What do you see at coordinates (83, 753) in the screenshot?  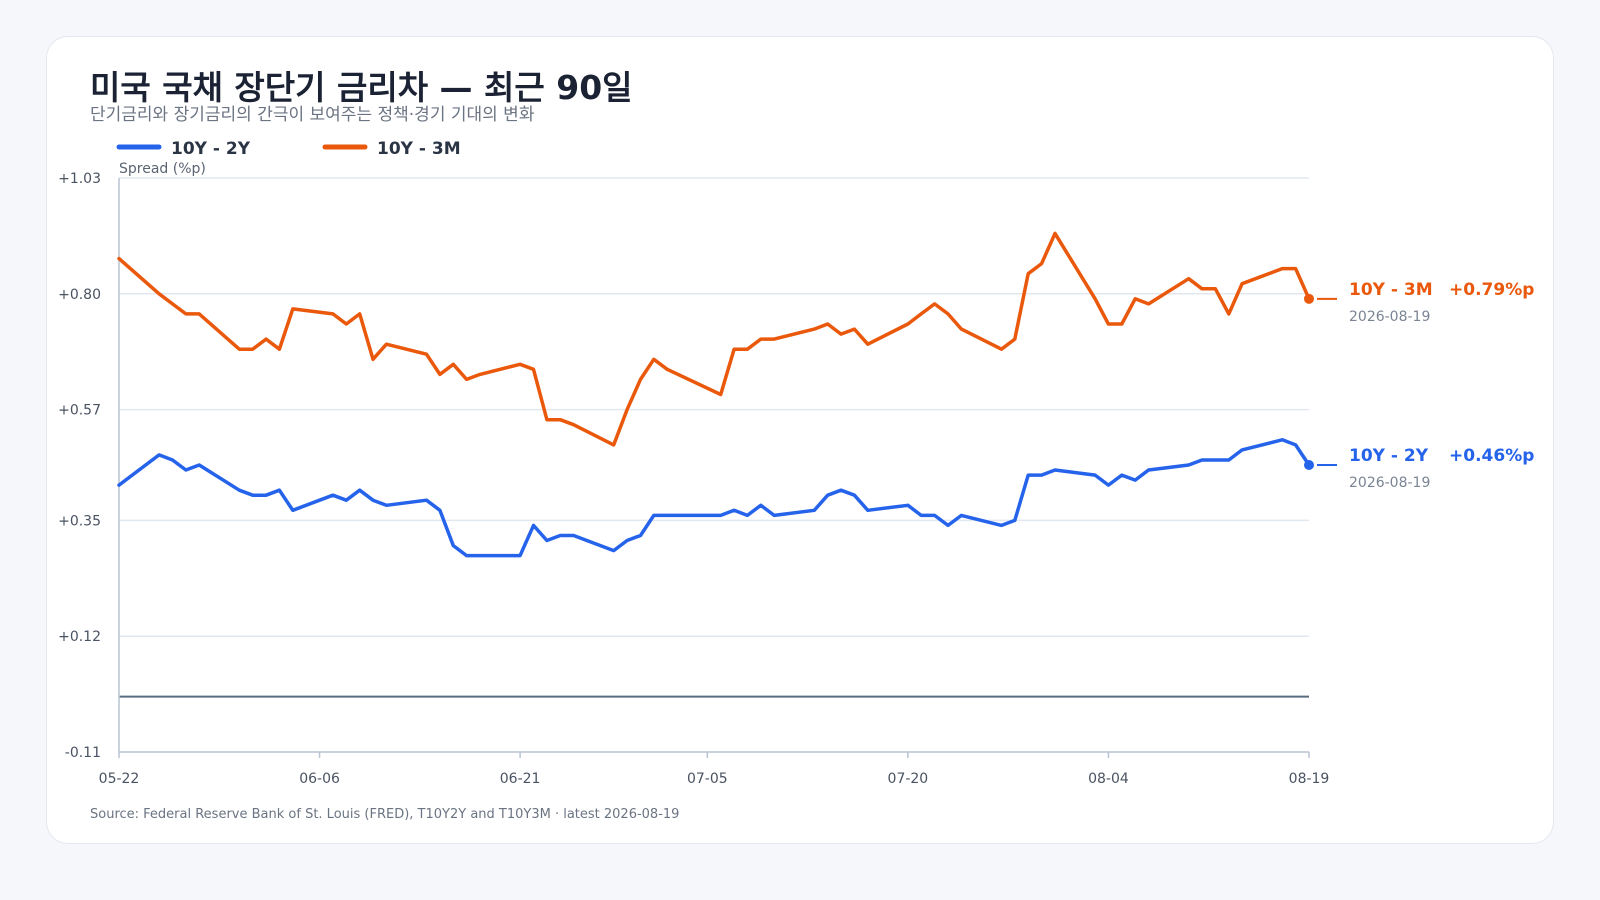 I see `y-tick-label: -0.11` at bounding box center [83, 753].